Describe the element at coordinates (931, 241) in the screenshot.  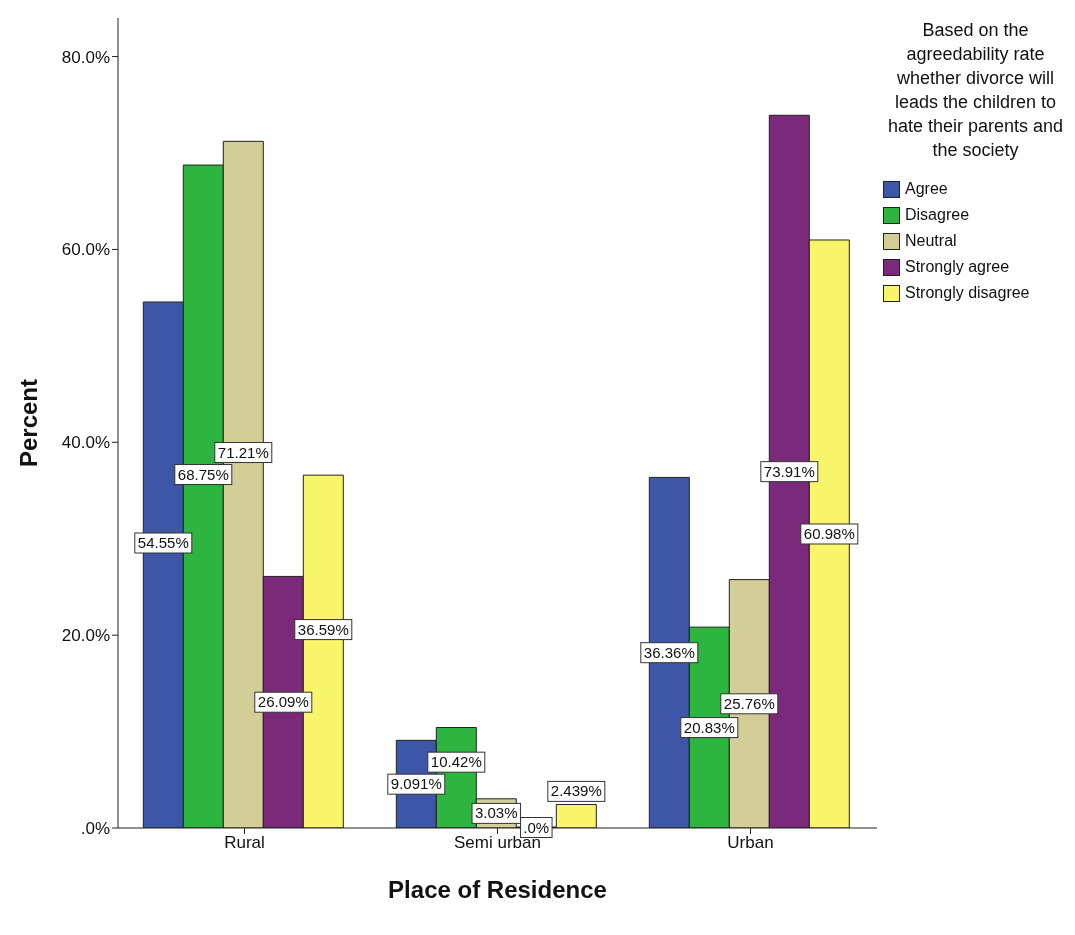
I see `legend-label: Neutral` at that location.